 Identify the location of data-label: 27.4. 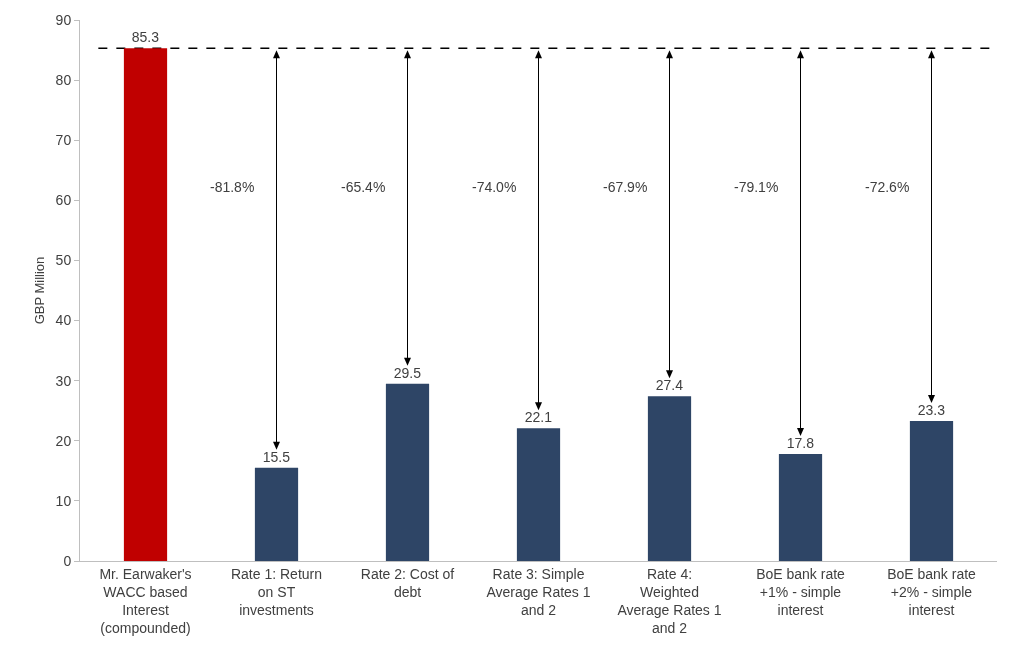
(669, 385).